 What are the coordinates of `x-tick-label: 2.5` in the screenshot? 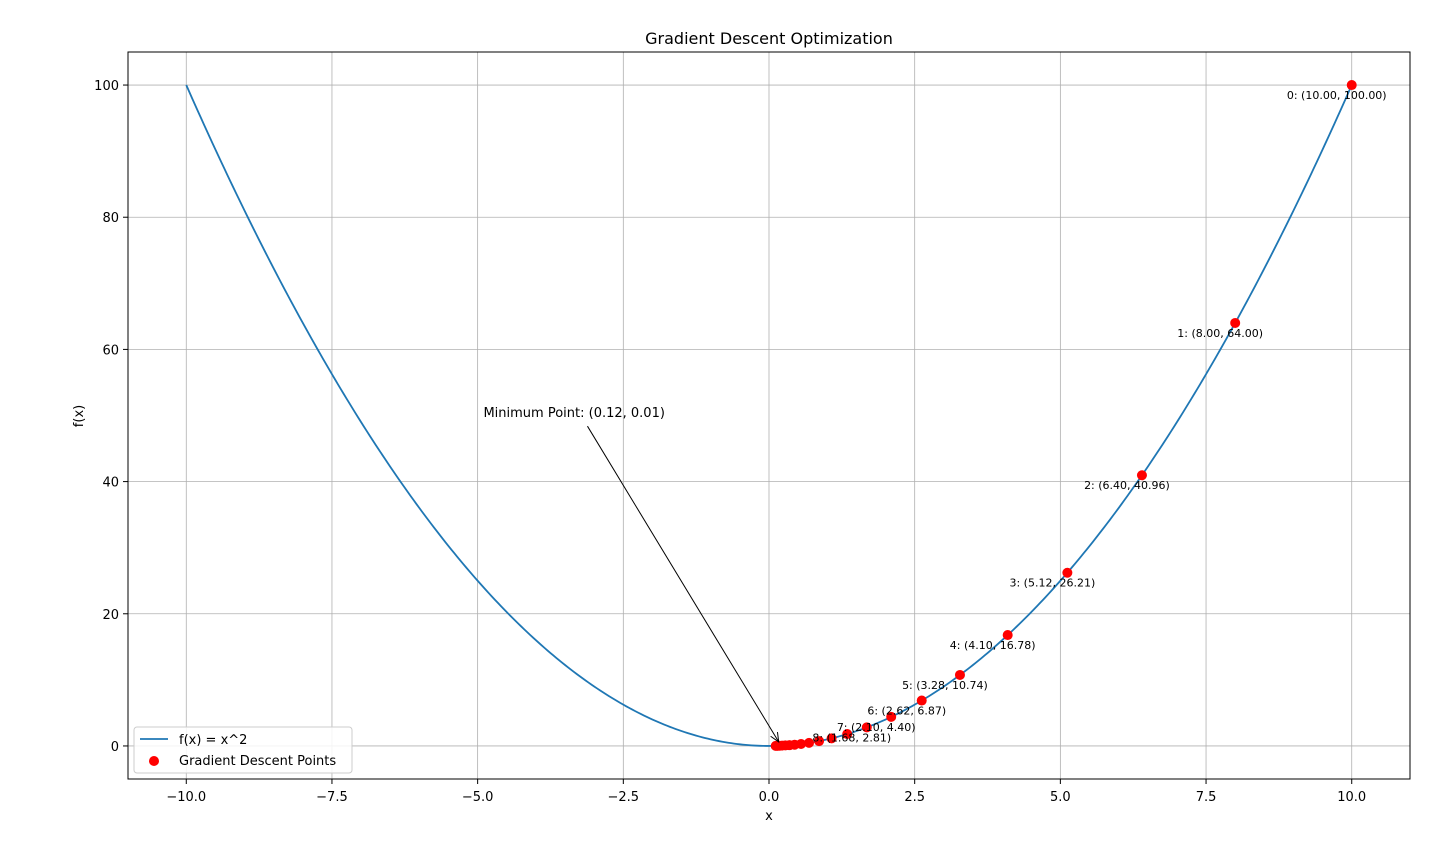 It's located at (914, 797).